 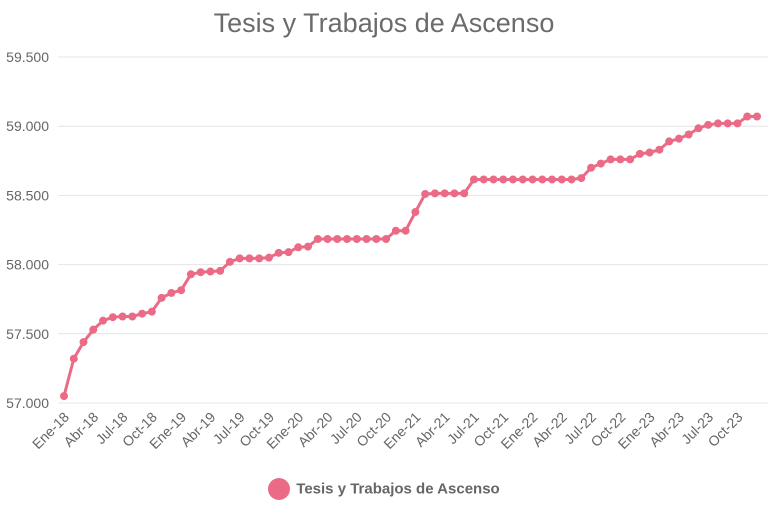 I want to click on legend-swatch, so click(x=279, y=489).